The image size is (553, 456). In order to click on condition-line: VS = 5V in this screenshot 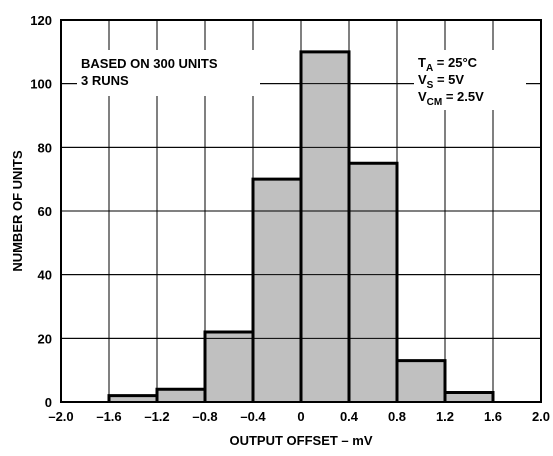, I will do `click(441, 81)`.